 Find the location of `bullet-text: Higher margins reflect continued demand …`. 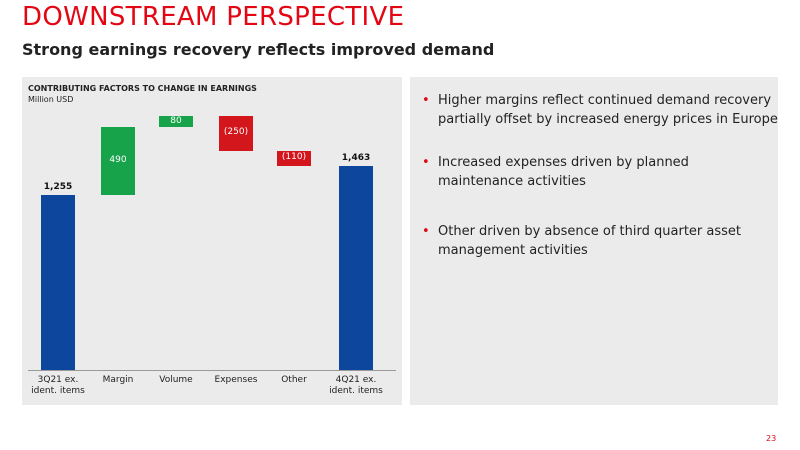

bullet-text: Higher margins reflect continued demand … is located at coordinates (600, 110).